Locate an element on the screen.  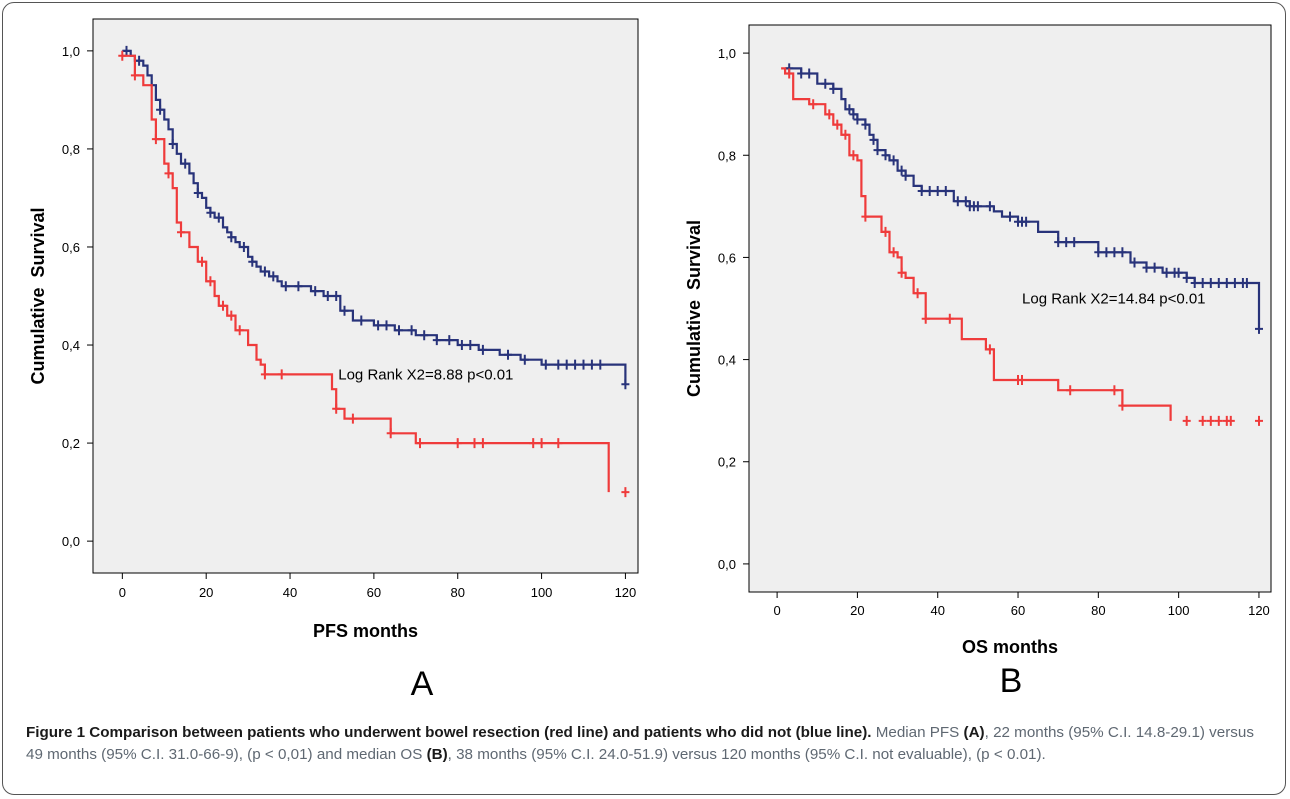
y-tick-label: 0,4 is located at coordinates (71, 345).